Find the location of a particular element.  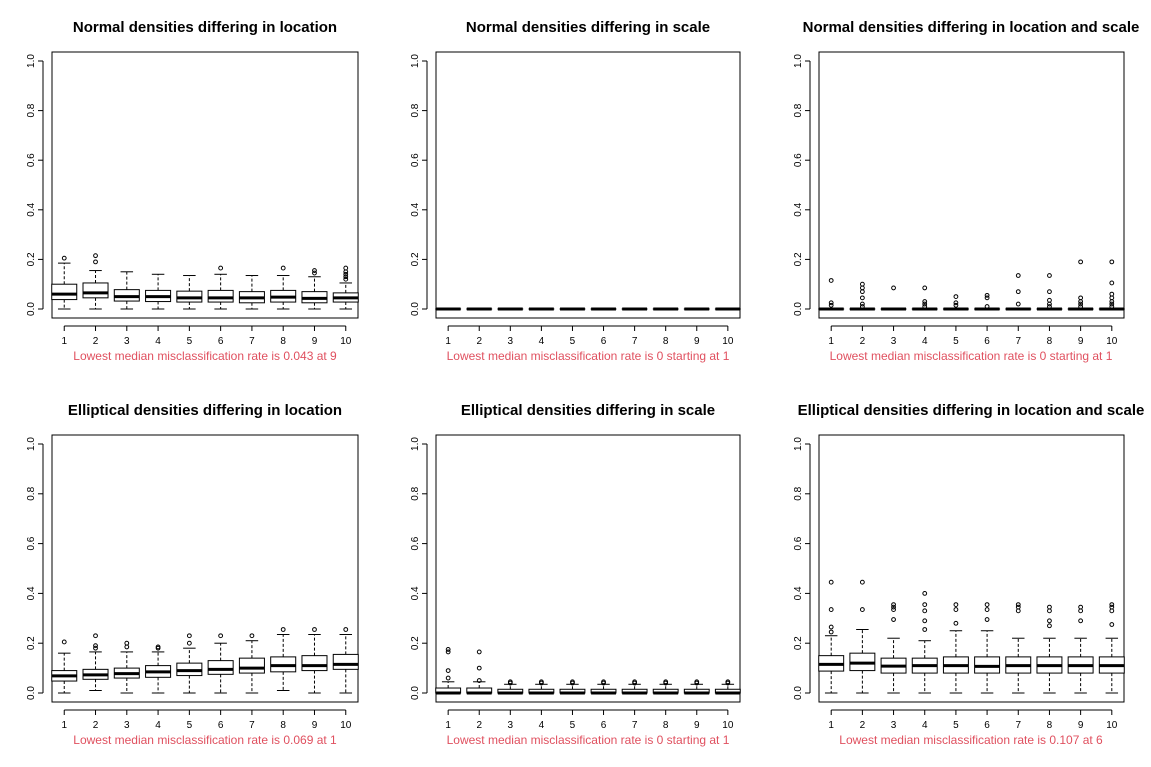

x-tick-label: 4 is located at coordinates (925, 725).